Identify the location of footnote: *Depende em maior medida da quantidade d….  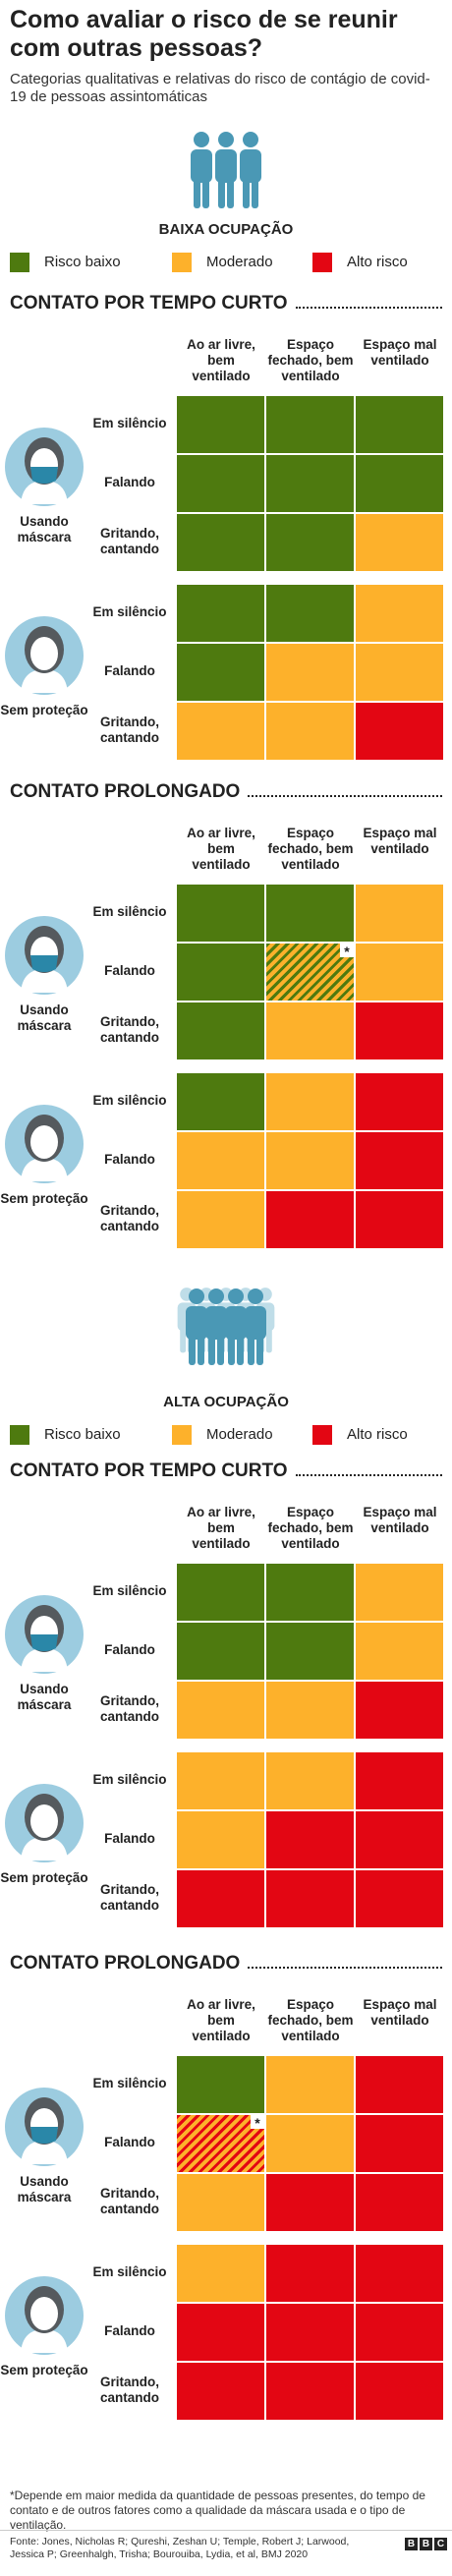
(217, 2510).